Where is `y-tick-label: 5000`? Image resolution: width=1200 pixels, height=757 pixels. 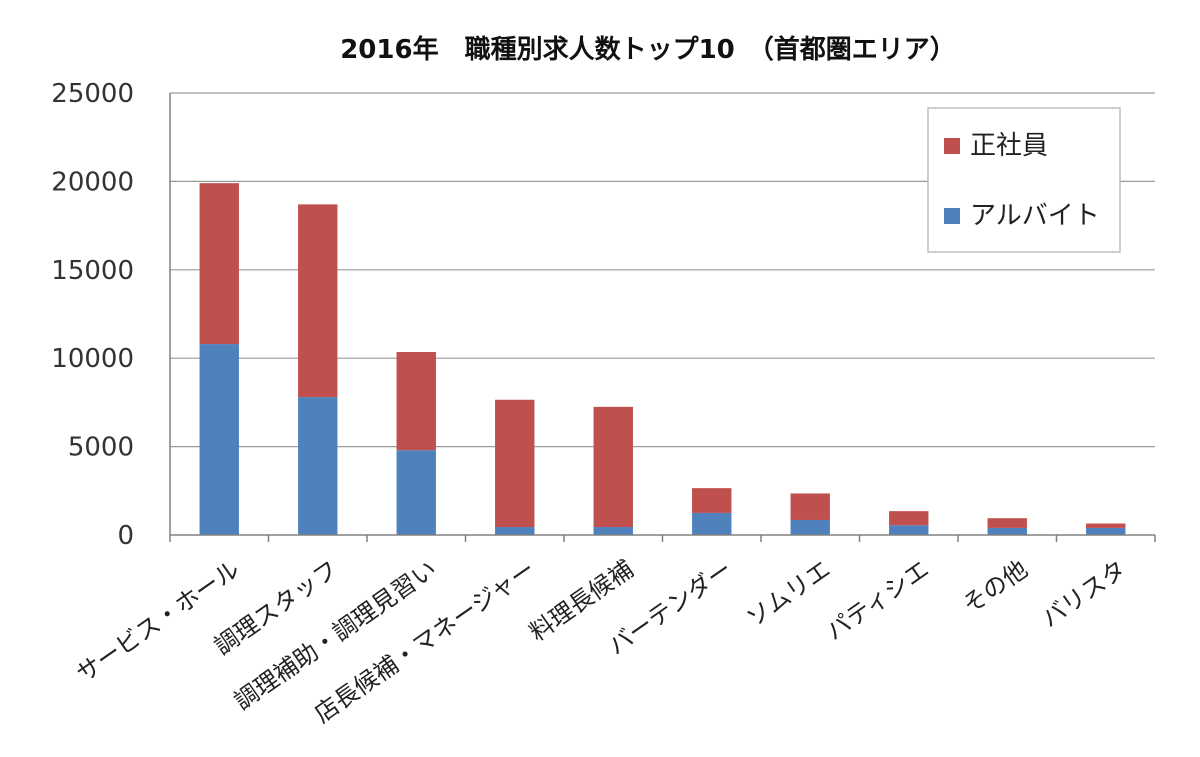
y-tick-label: 5000 is located at coordinates (101, 448).